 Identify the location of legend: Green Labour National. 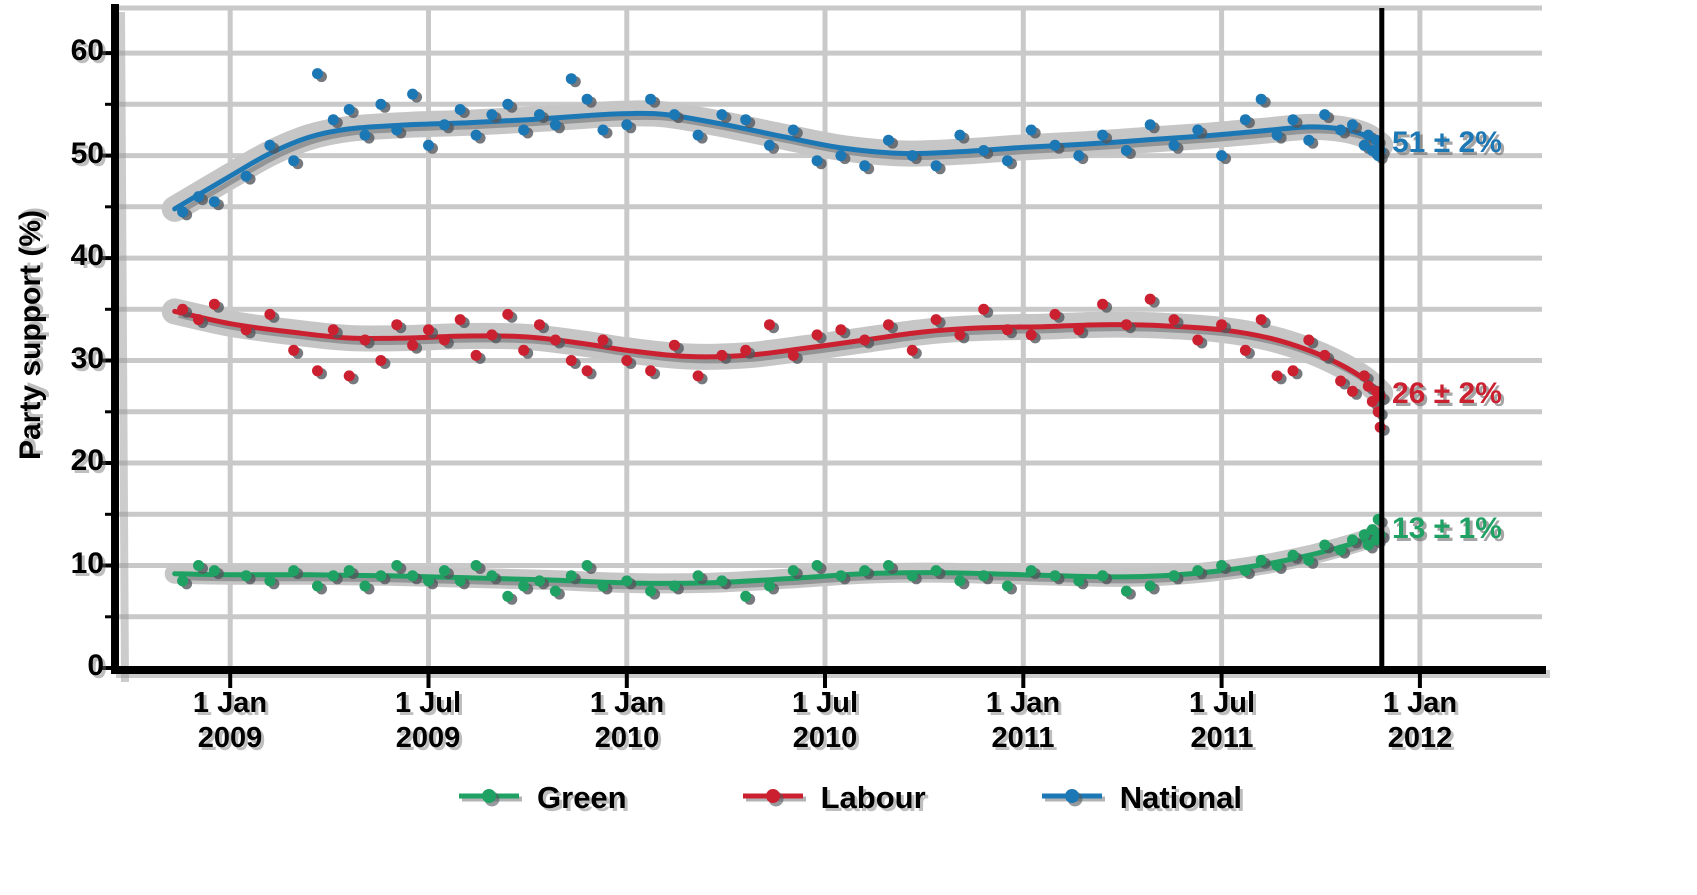
(848, 798).